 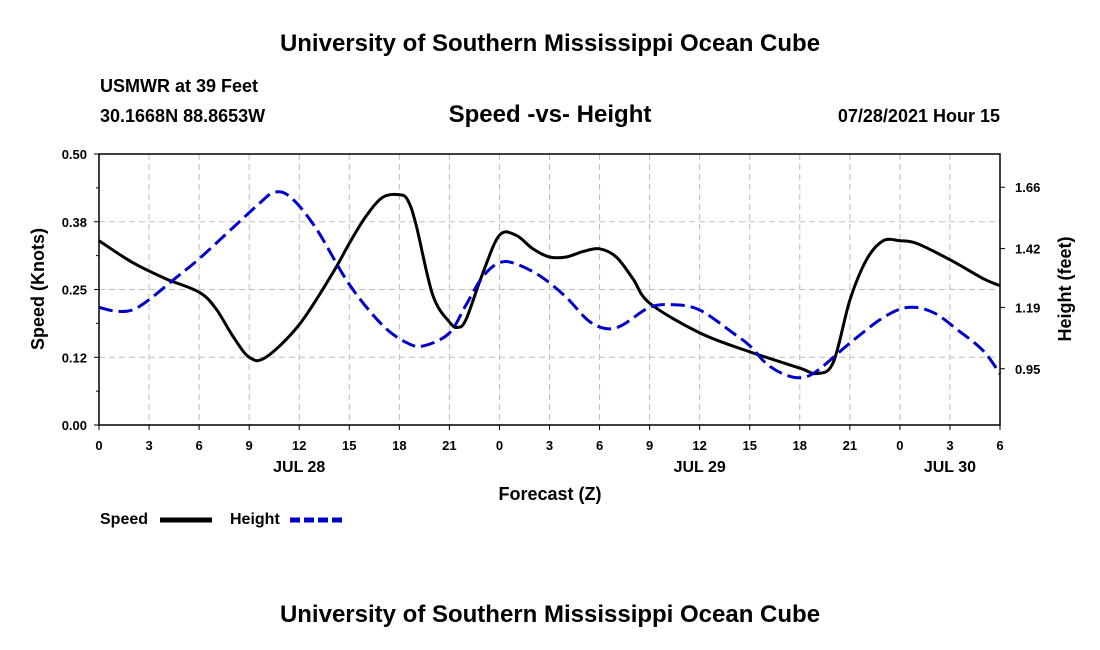 What do you see at coordinates (1027, 307) in the screenshot?
I see `y-tick-label-right: 1.19` at bounding box center [1027, 307].